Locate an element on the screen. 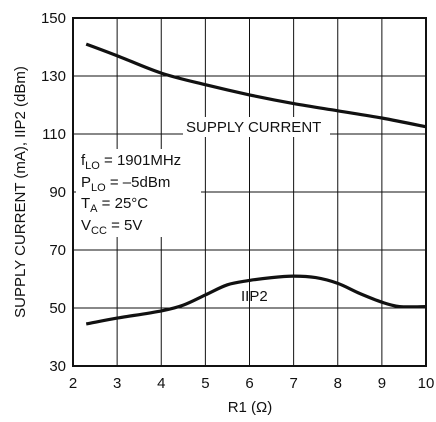  x-axis-title: R1 (Ω) is located at coordinates (250, 407).